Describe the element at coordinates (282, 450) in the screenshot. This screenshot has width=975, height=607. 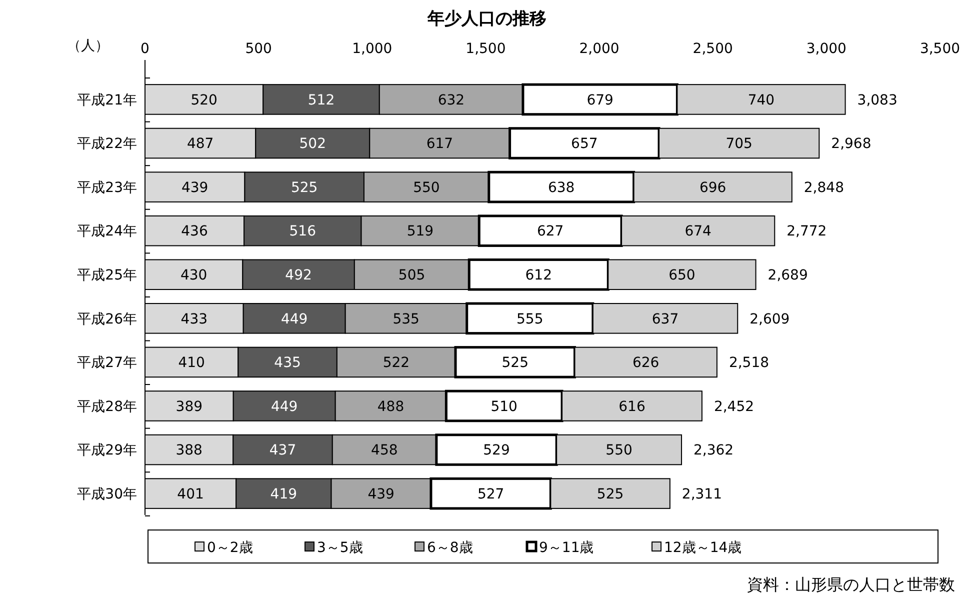
I see `data-label: 437` at that location.